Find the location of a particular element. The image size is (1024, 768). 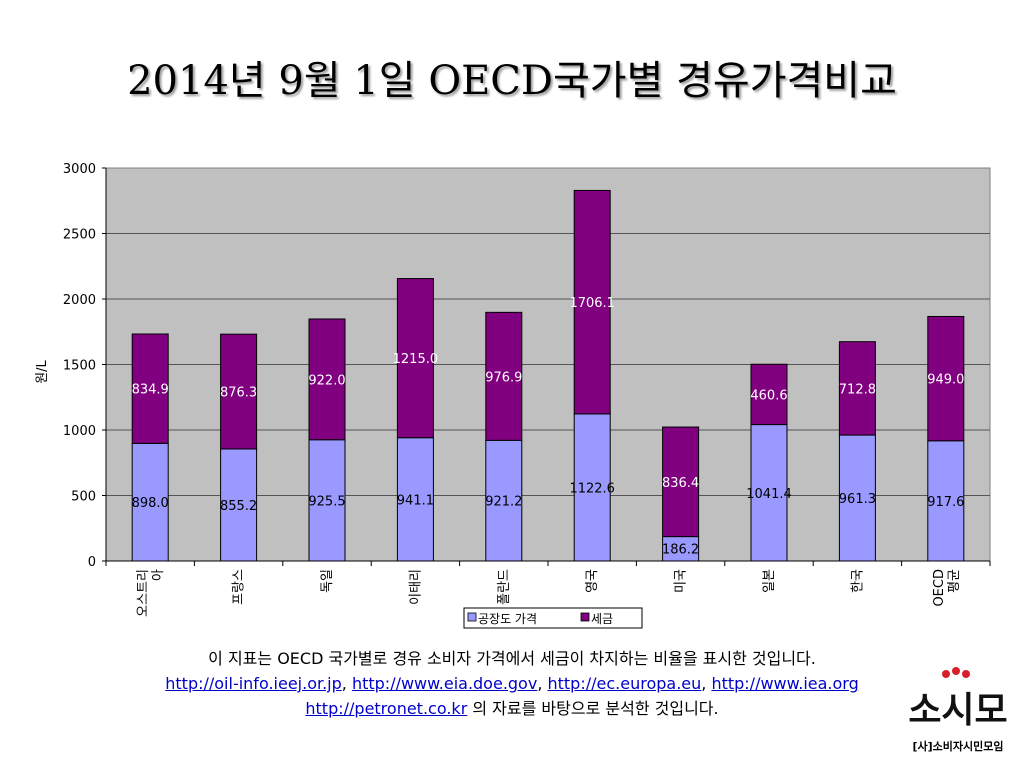

x-tick-label: 폴란드 is located at coordinates (504, 587).